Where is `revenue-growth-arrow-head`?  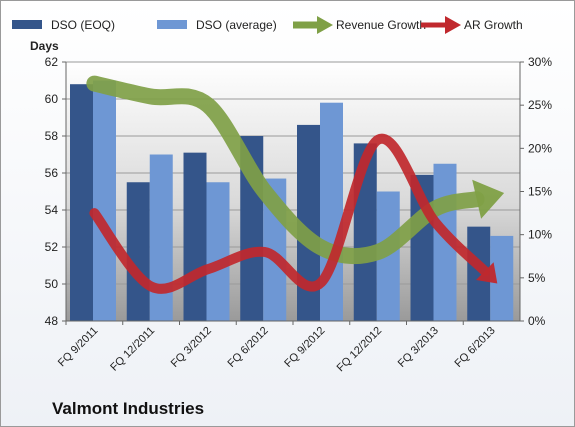 revenue-growth-arrow-head is located at coordinates (488, 199).